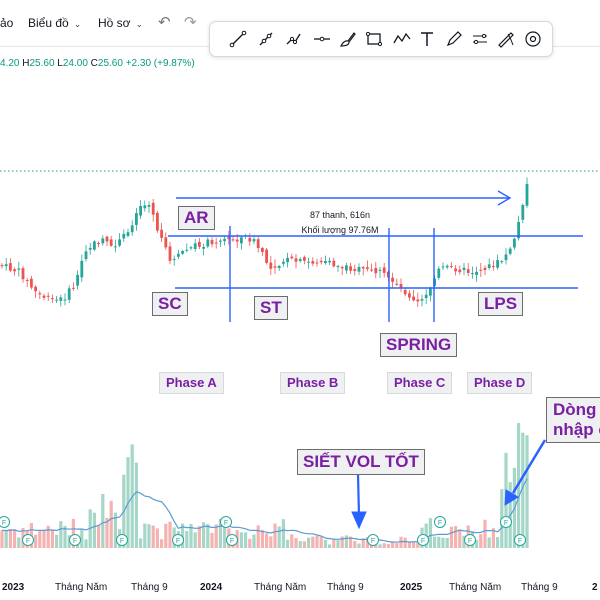 This screenshot has height=600, width=600. What do you see at coordinates (164, 22) in the screenshot?
I see `undo-icon: ↶` at bounding box center [164, 22].